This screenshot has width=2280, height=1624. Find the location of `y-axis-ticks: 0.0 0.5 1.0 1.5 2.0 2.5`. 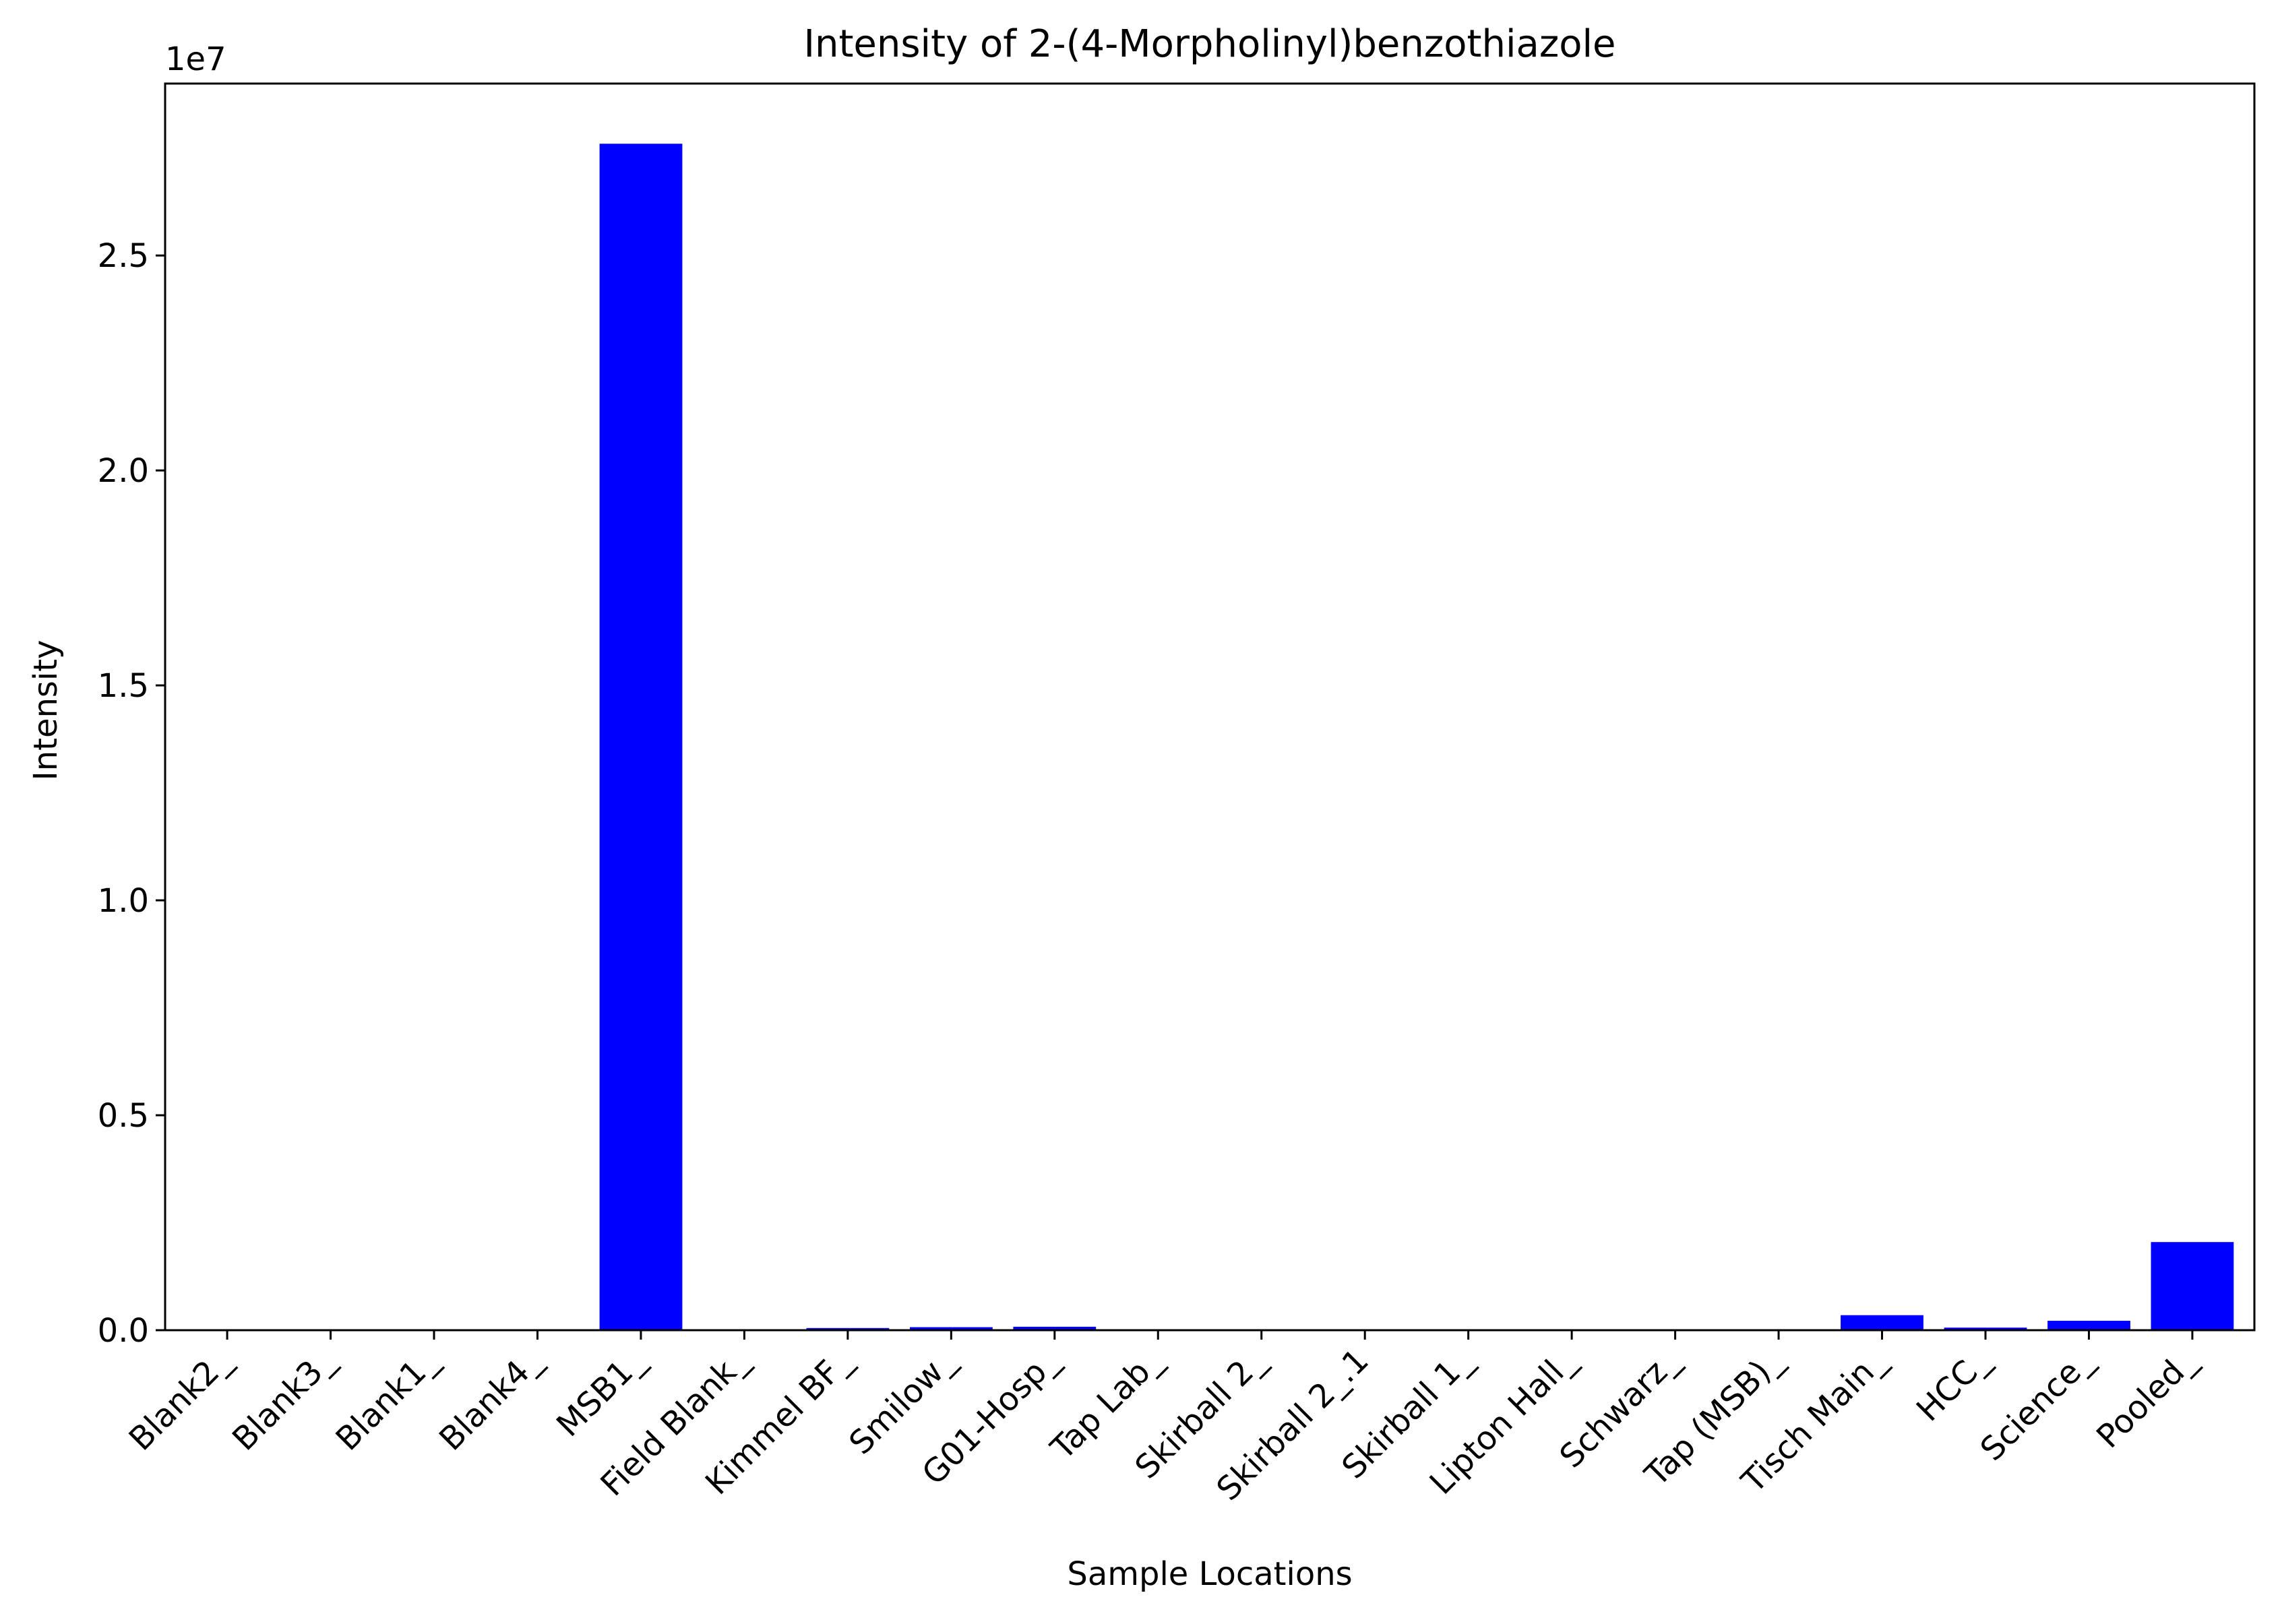

y-axis-ticks: 0.0 0.5 1.0 1.5 2.0 2.5 is located at coordinates (131, 794).